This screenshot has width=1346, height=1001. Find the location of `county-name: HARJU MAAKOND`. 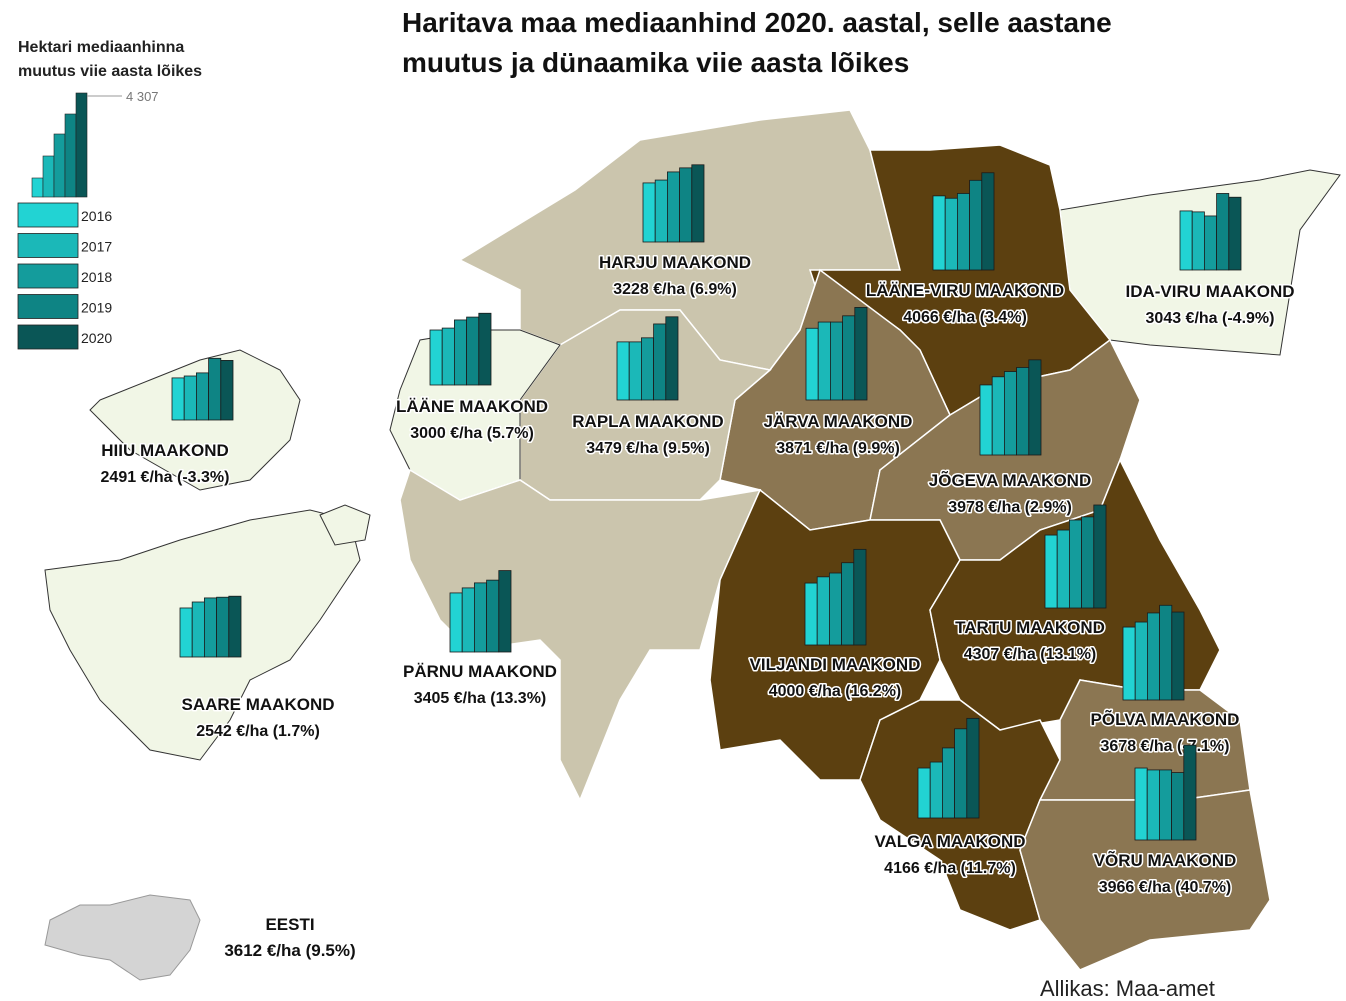

county-name: HARJU MAAKOND is located at coordinates (675, 262).